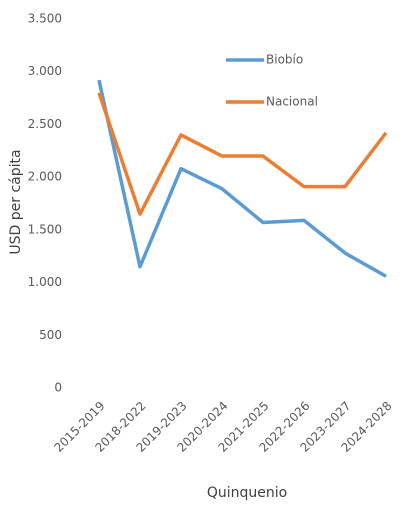 This screenshot has height=505, width=402. Describe the element at coordinates (247, 493) in the screenshot. I see `x-axis-title: Quinquenio` at that location.